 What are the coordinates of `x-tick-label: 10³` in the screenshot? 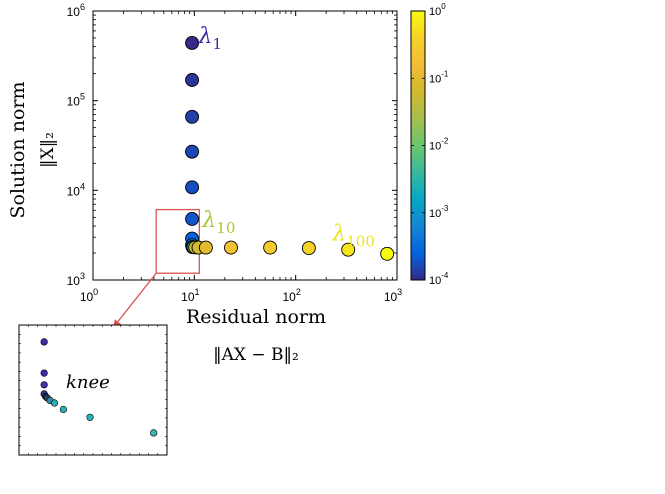 It's located at (393, 295).